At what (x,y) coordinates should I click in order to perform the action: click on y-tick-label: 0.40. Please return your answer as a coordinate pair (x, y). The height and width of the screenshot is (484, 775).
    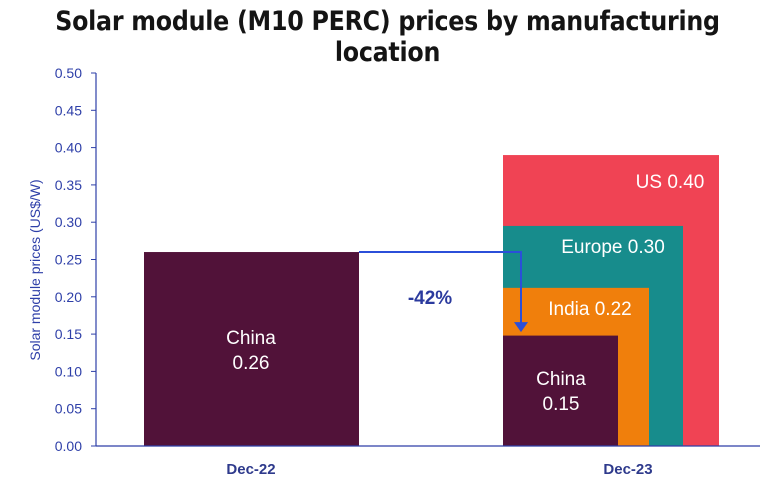
    Looking at the image, I should click on (68, 148).